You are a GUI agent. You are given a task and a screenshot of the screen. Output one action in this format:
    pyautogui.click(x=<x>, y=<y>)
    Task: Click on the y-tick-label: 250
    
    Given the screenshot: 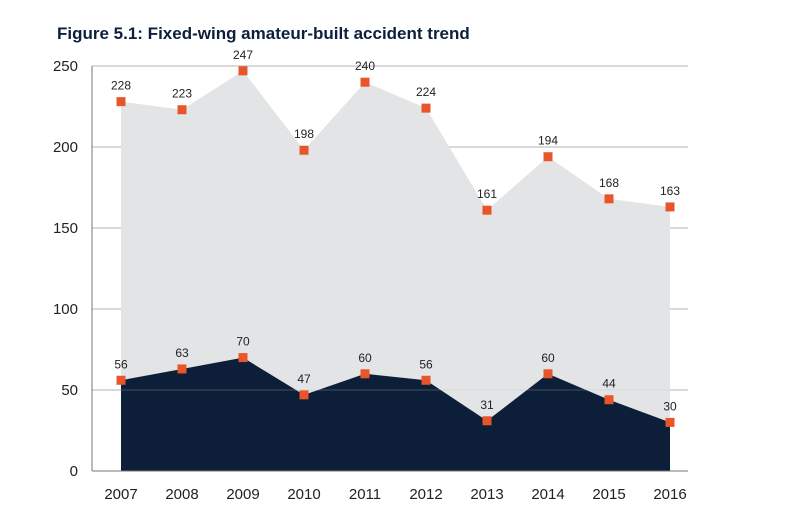 What is the action you would take?
    pyautogui.click(x=65, y=66)
    